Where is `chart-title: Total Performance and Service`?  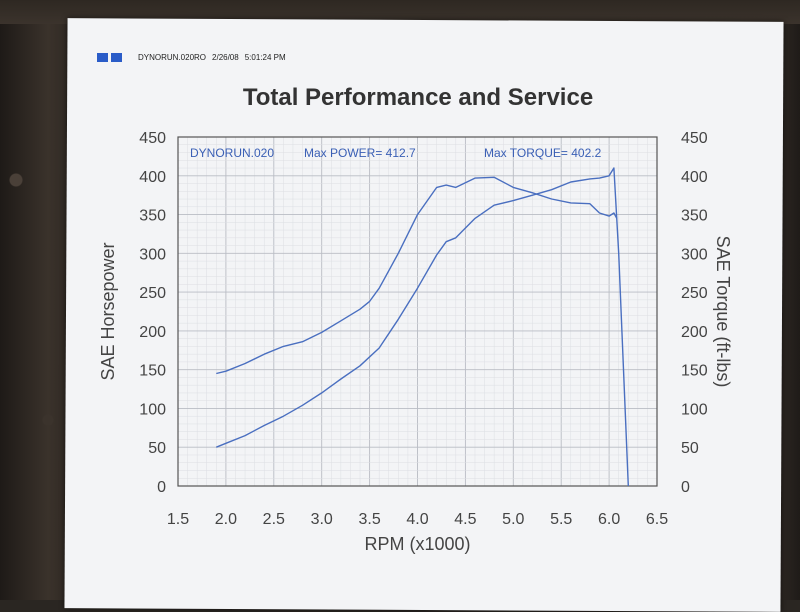
chart-title: Total Performance and Service is located at coordinates (418, 97).